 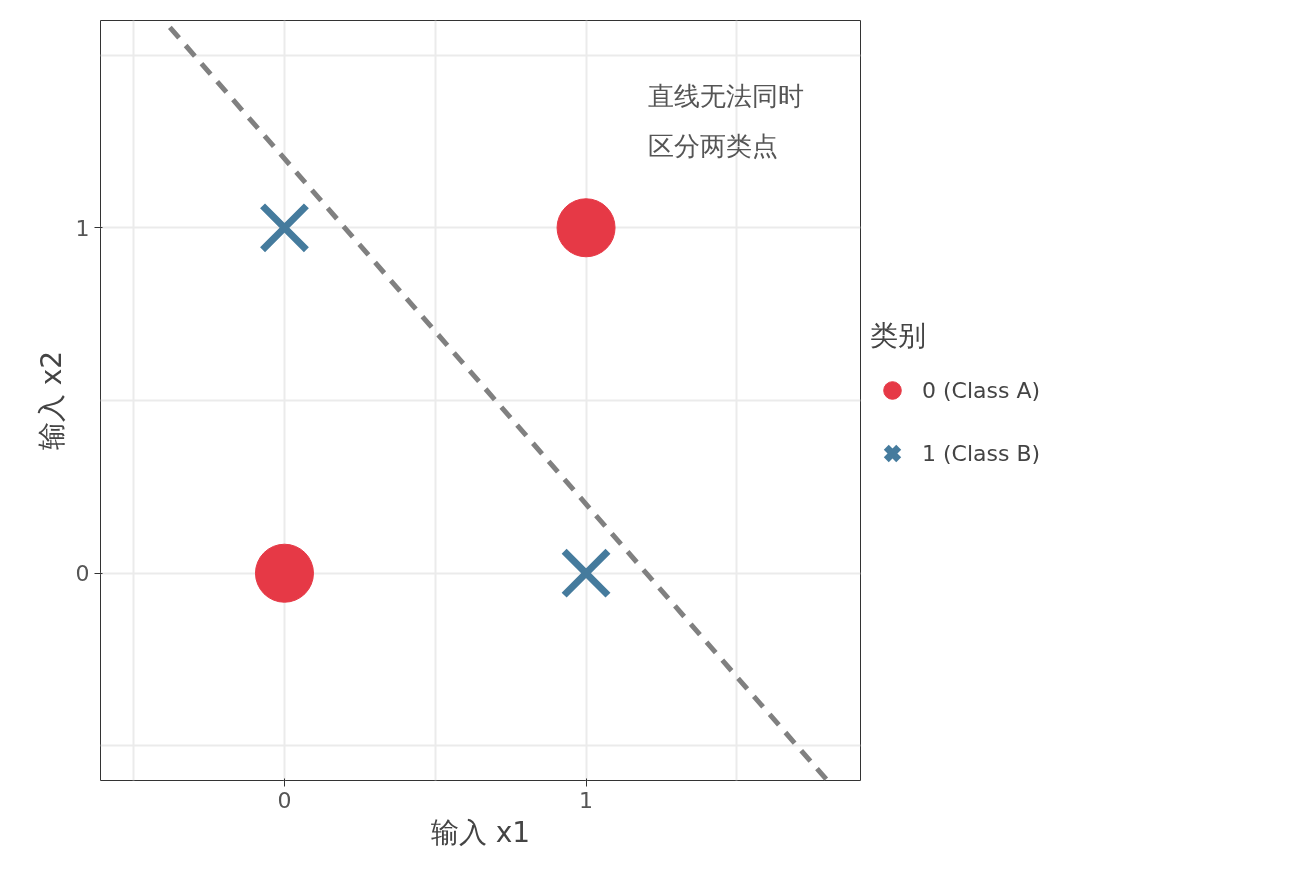 What do you see at coordinates (480, 832) in the screenshot?
I see `x-axis-title: 输入 x1` at bounding box center [480, 832].